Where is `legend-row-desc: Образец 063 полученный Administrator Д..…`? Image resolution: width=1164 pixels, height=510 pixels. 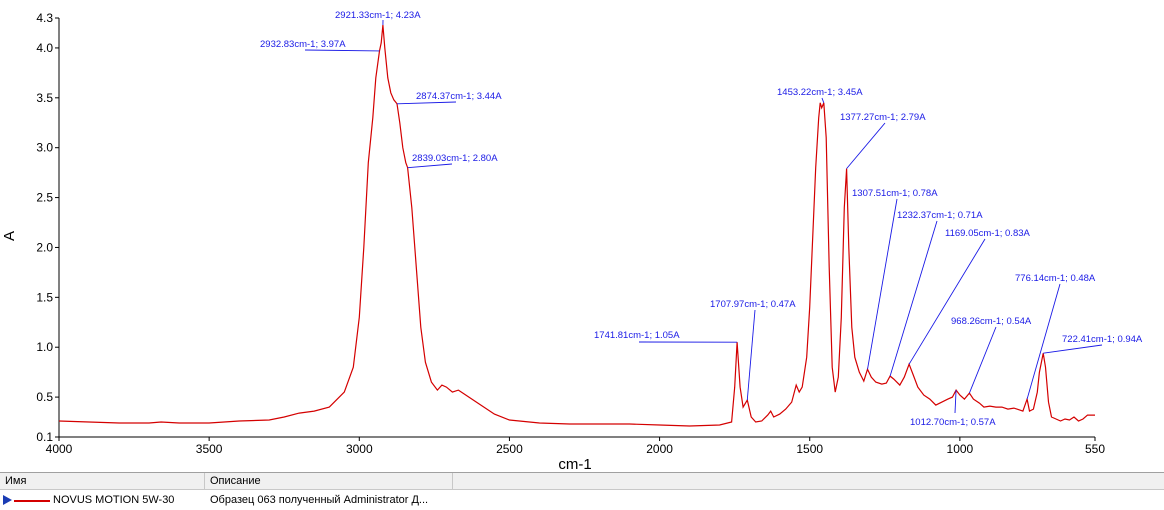 legend-row-desc: Образец 063 полученный Administrator Д..… is located at coordinates (319, 500).